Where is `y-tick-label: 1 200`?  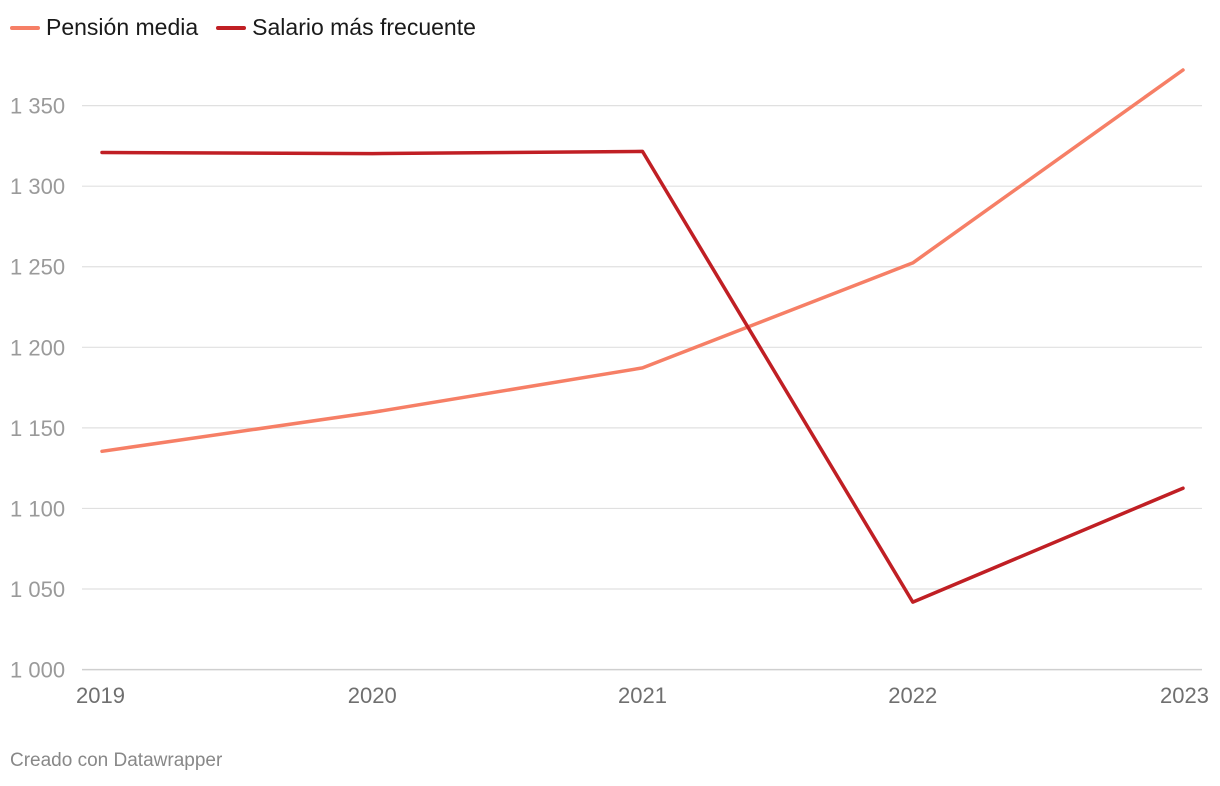
y-tick-label: 1 200 is located at coordinates (37, 347).